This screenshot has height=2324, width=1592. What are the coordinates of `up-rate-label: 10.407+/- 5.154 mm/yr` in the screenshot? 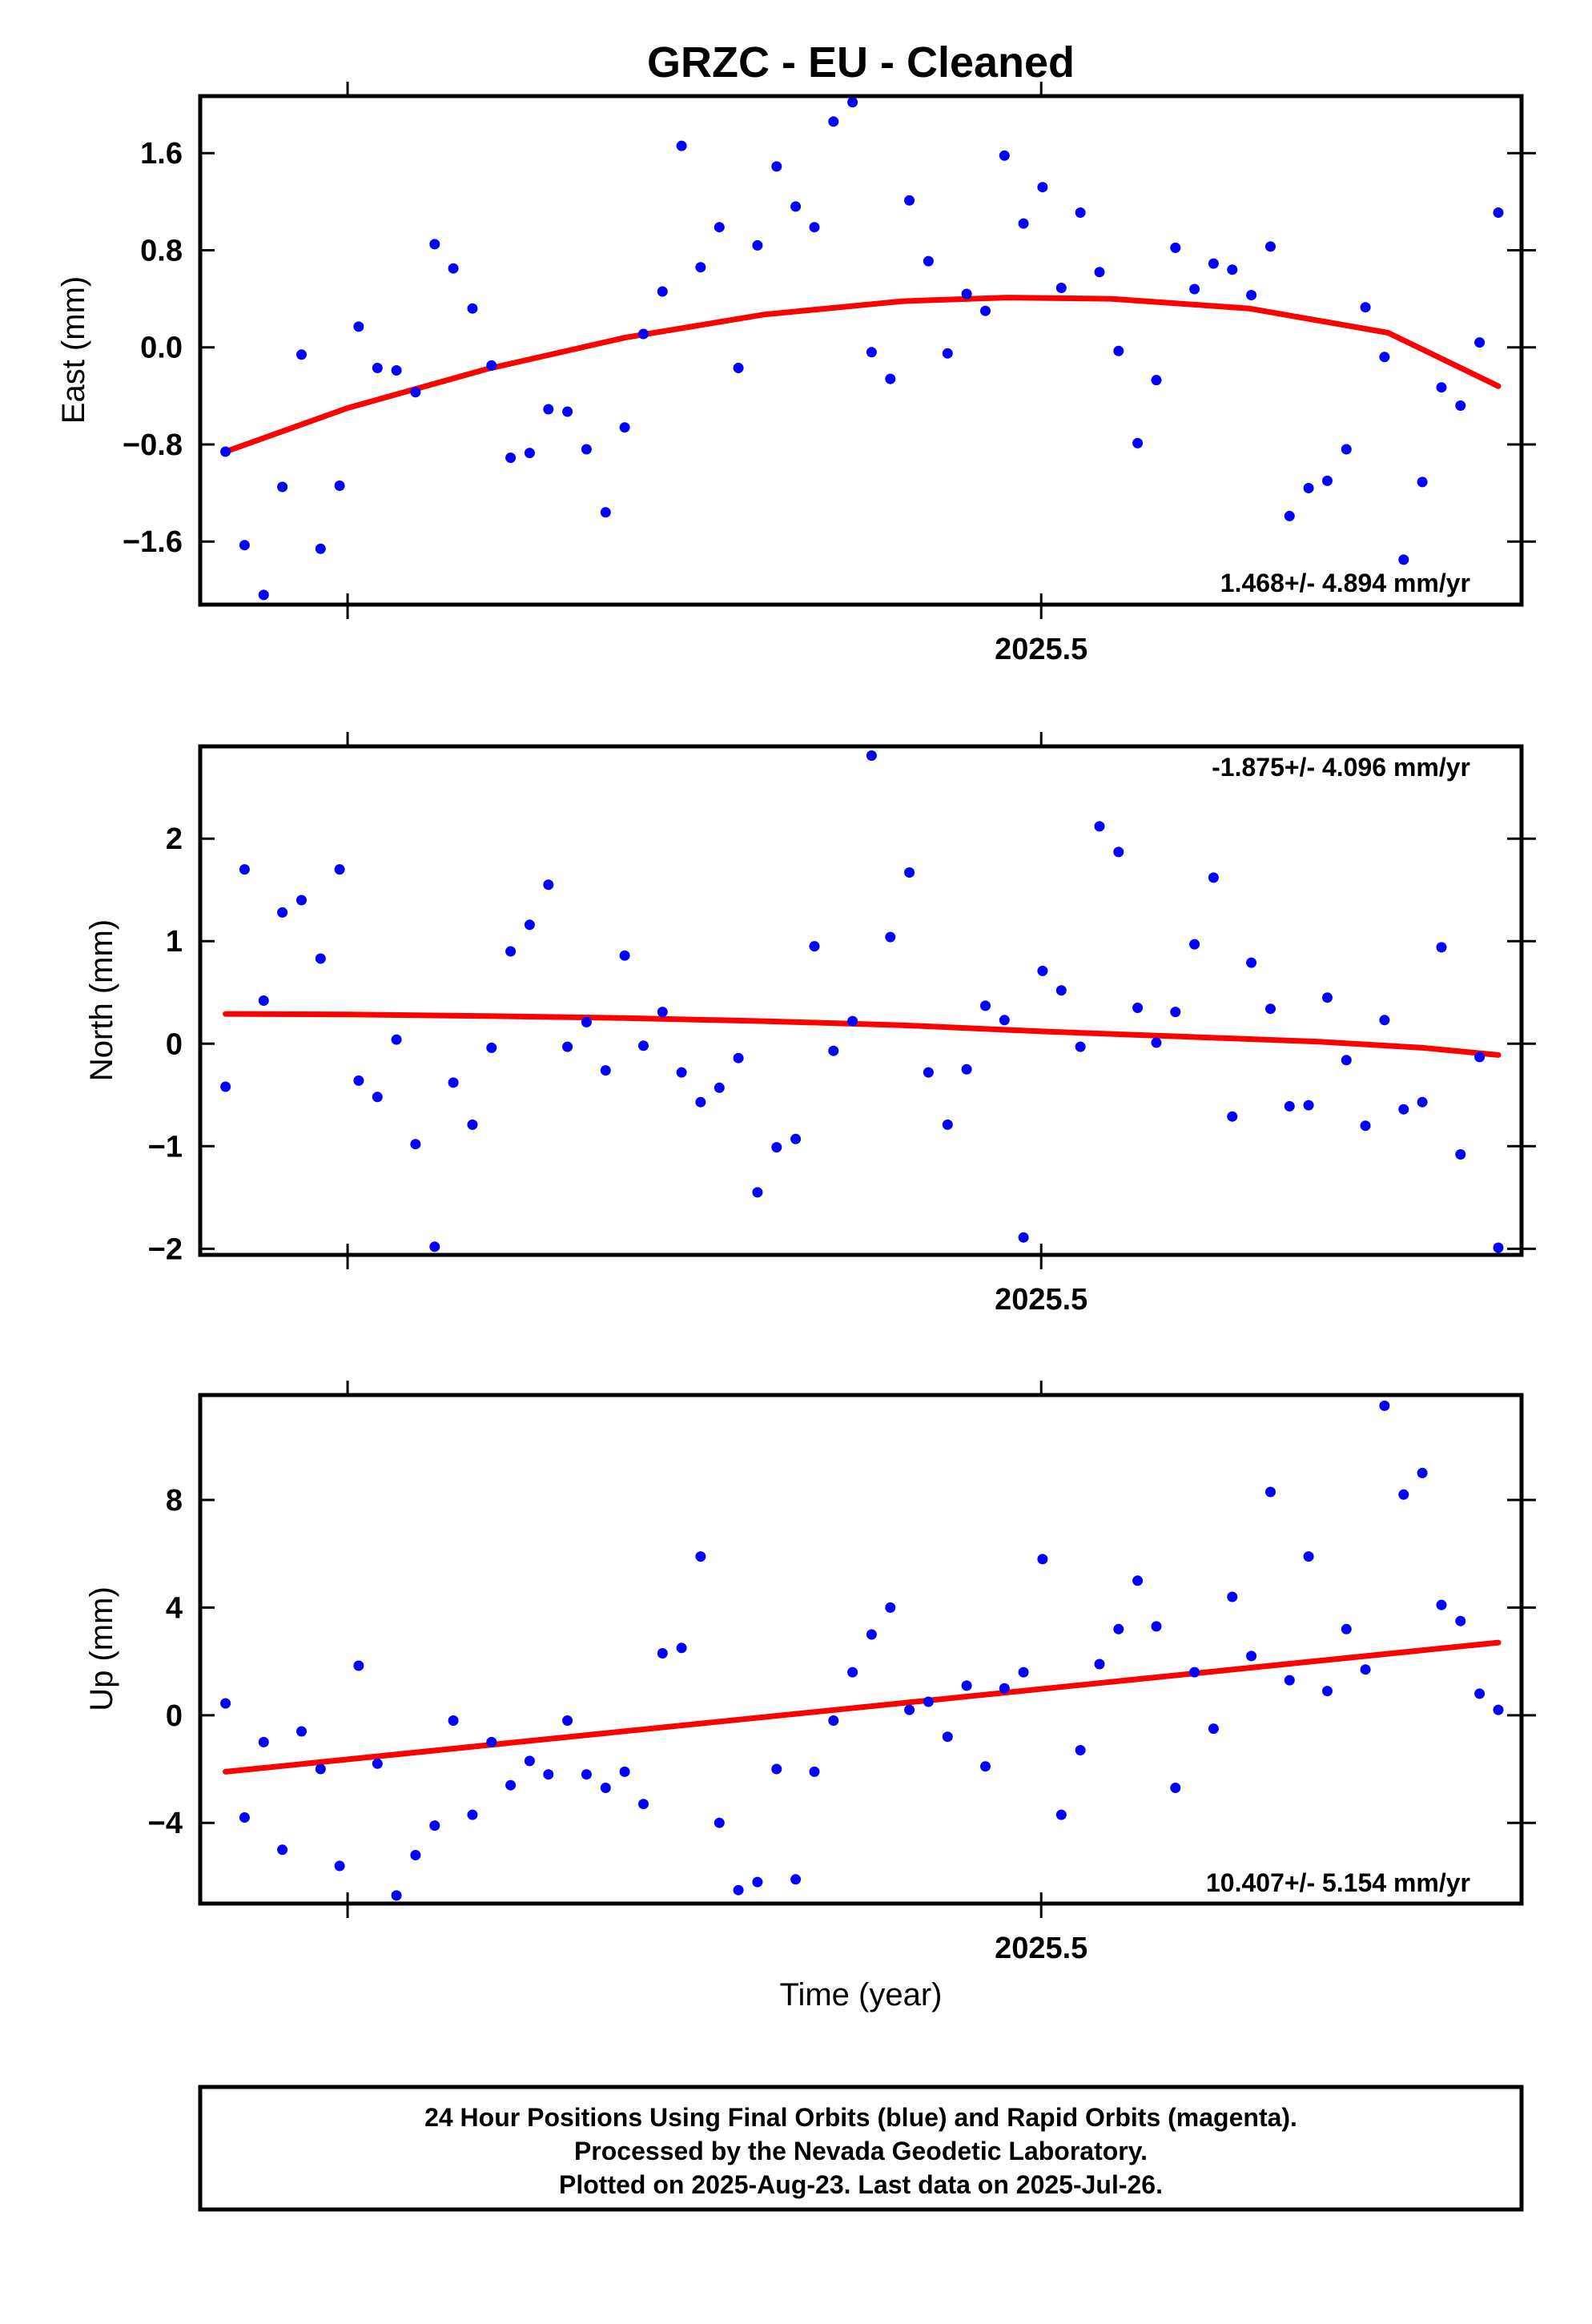 It's located at (1338, 1882).